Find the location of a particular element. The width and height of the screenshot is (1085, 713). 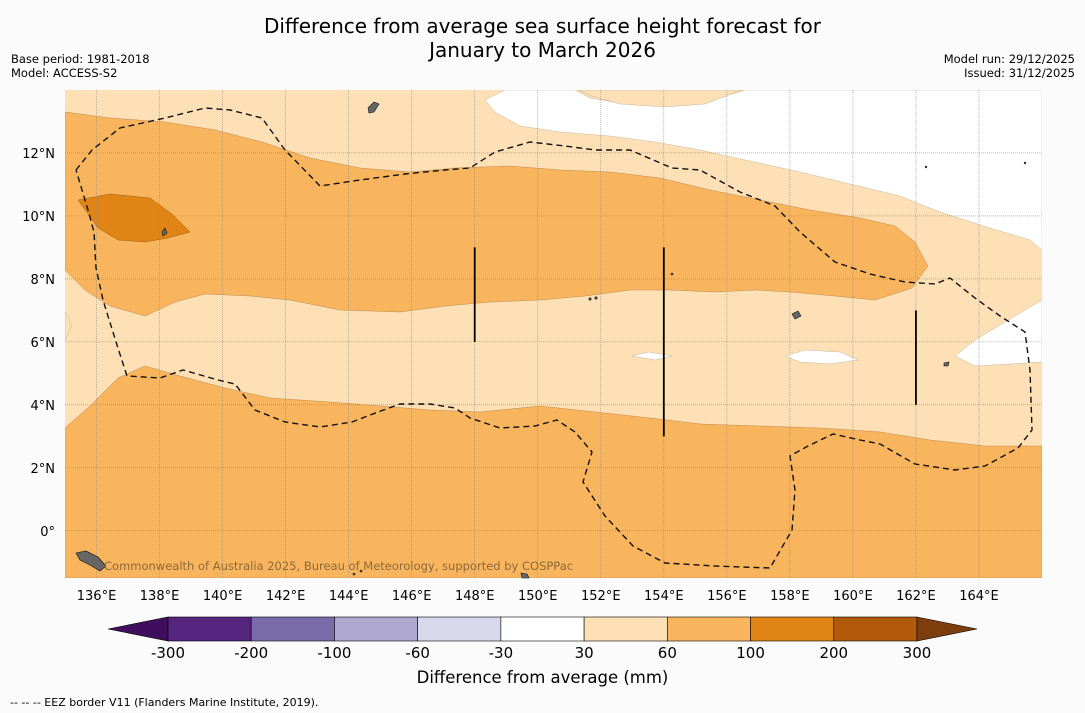

colorbar: -300 -200 -100 -60 -30 30 60 100 200 300 is located at coordinates (542, 639).